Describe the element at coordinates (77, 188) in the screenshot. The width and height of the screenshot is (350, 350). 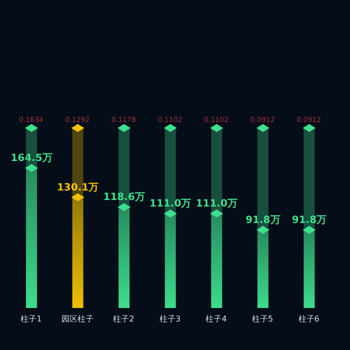
I see `data-label: 130.1万` at that location.